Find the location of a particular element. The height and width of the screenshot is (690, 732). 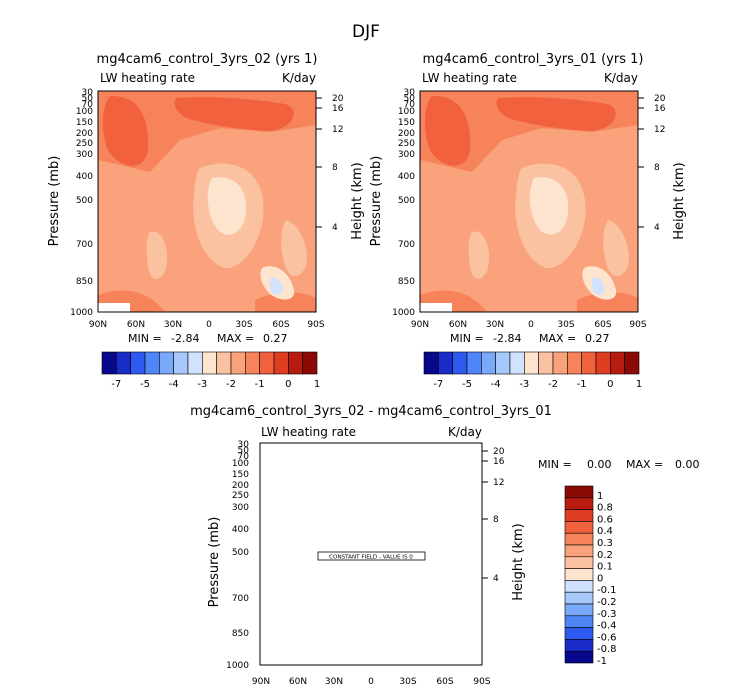

colorbar-left: -7 -5 -4 -3 -2 -1 0 1 is located at coordinates (210, 370).